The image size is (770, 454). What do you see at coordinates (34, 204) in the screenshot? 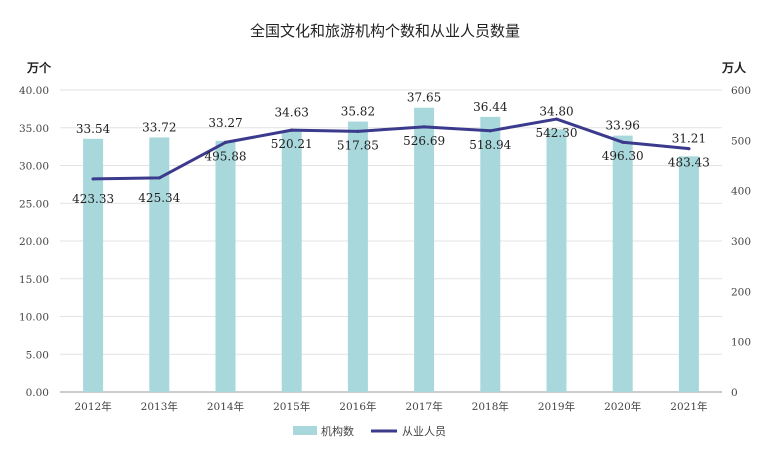
I see `left-tick-label: 25.00` at bounding box center [34, 204].